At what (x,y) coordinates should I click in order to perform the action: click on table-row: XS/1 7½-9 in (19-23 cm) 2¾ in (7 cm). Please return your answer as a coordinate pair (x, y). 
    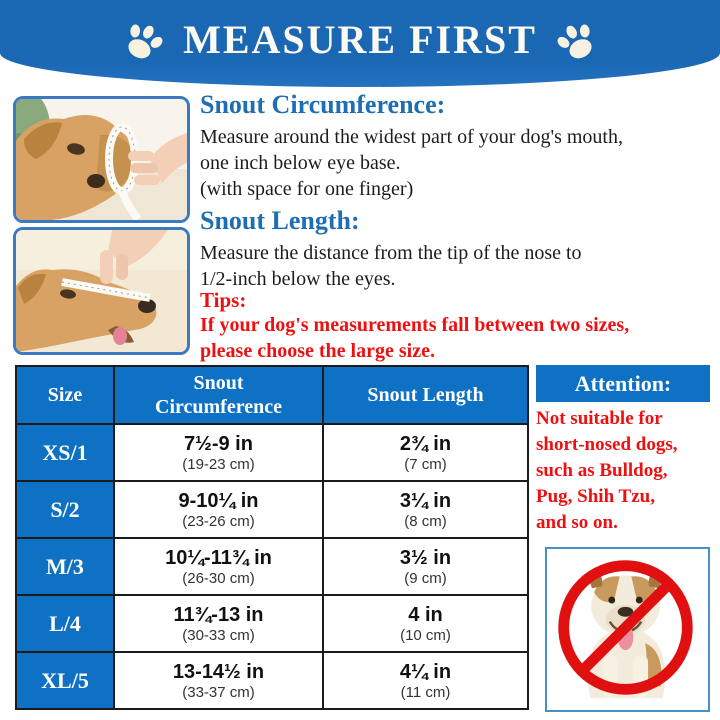
    Looking at the image, I should click on (272, 452).